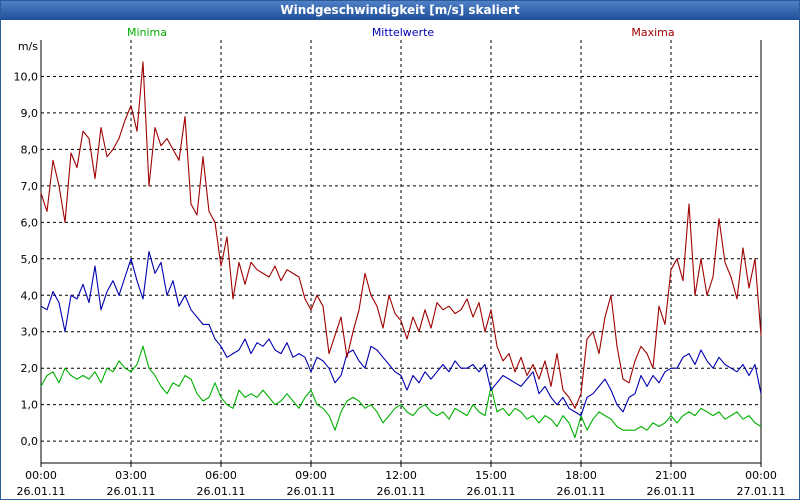  I want to click on y-axis-unit-label: m/s, so click(28, 46).